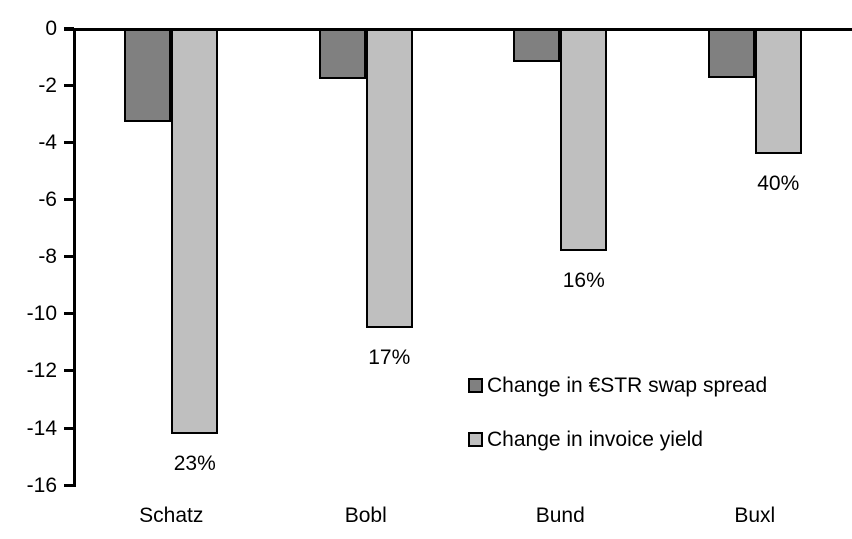  Describe the element at coordinates (47, 257) in the screenshot. I see `y-tick-label: -8` at that location.